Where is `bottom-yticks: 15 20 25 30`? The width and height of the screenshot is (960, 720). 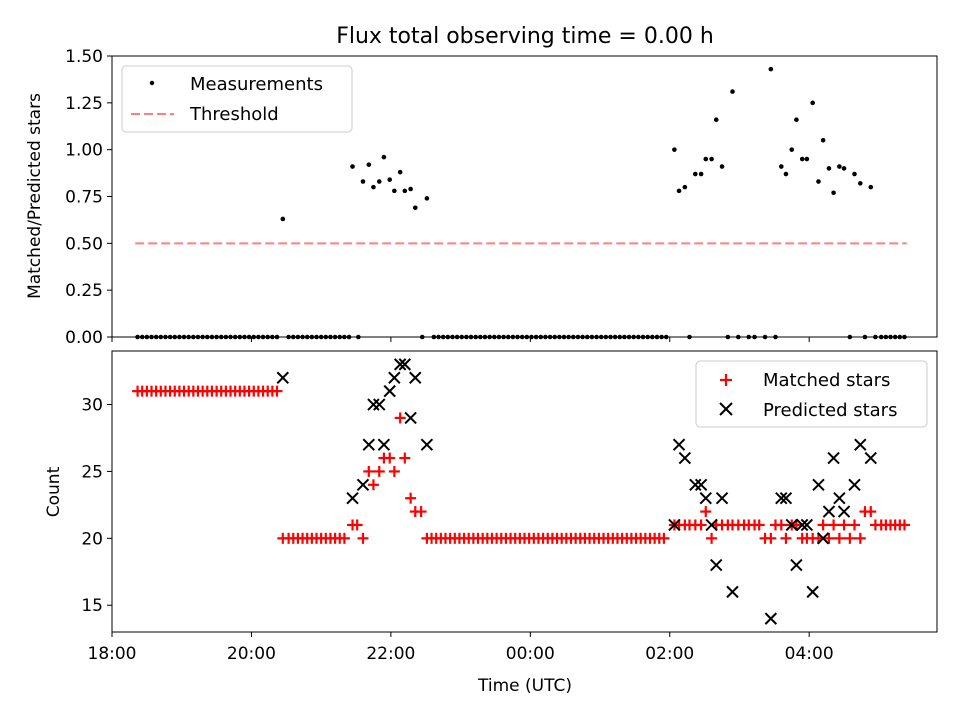 bottom-yticks: 15 20 25 30 is located at coordinates (96, 506).